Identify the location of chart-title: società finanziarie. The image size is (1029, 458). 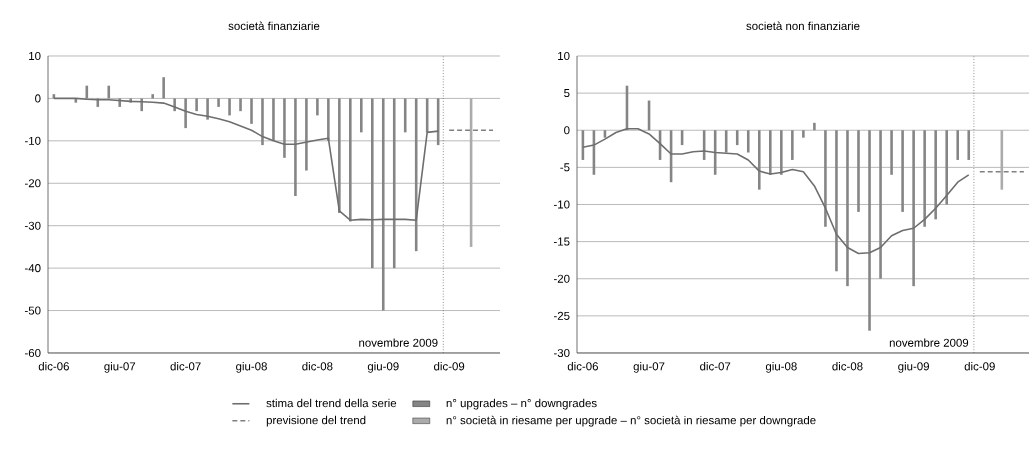
(274, 26).